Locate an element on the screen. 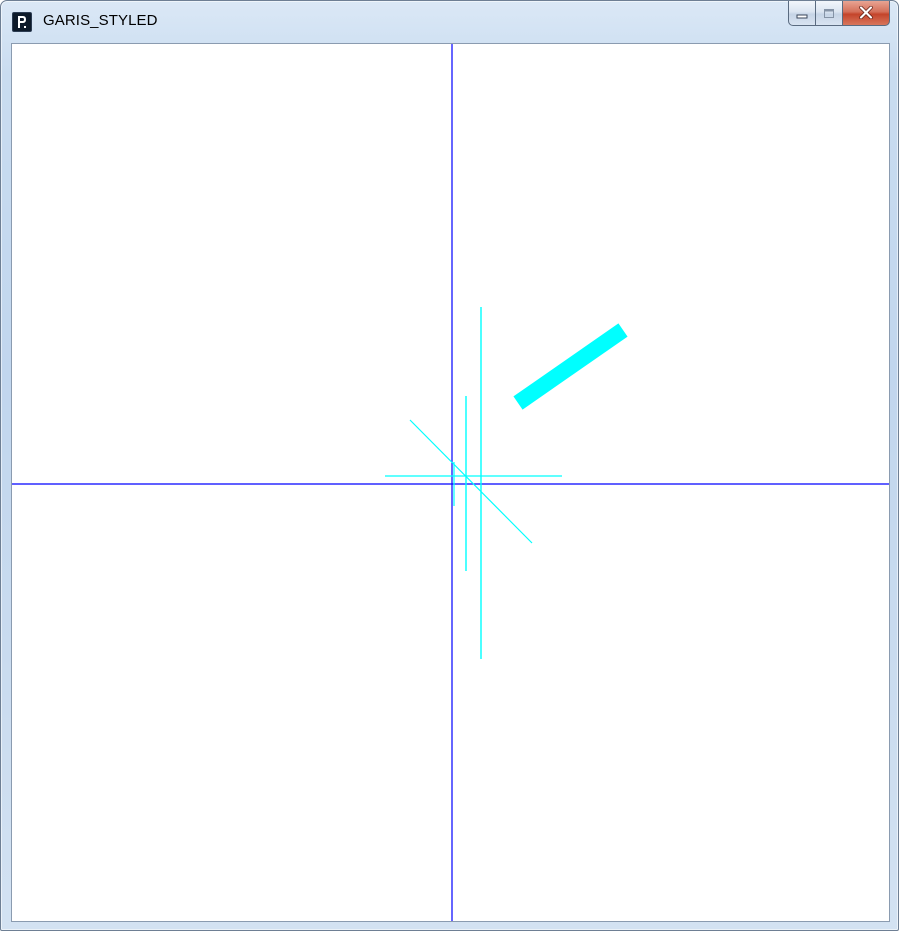 This screenshot has width=899, height=931. maximize-button is located at coordinates (829, 13).